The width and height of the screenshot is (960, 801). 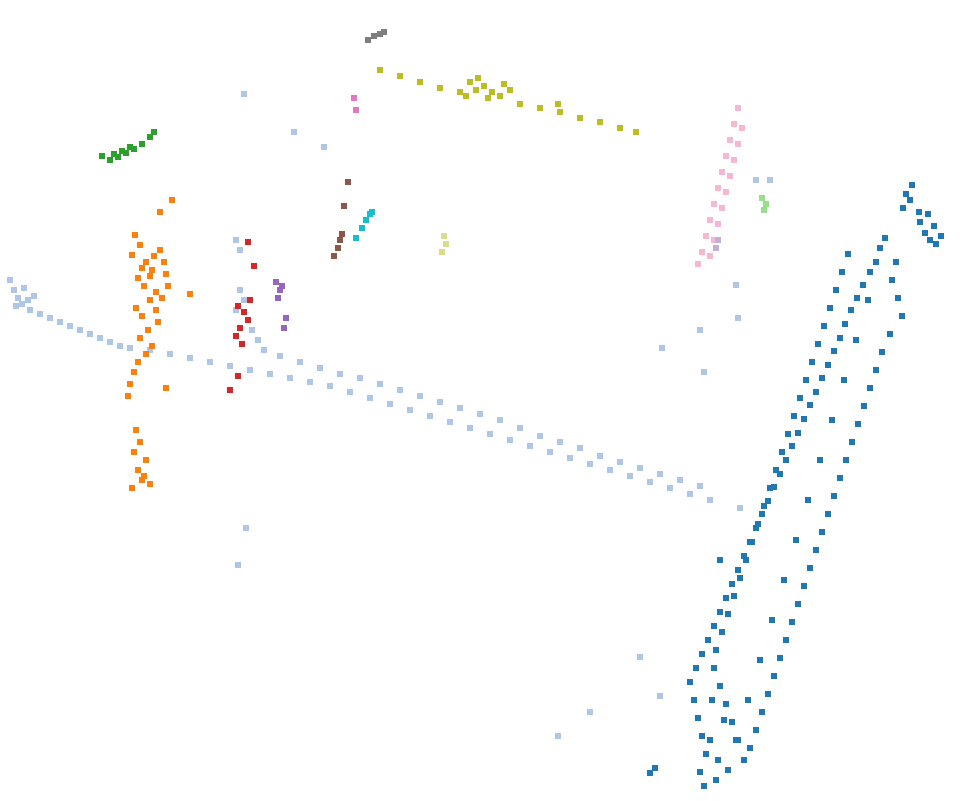 I want to click on cluster-c12, so click(x=720, y=186).